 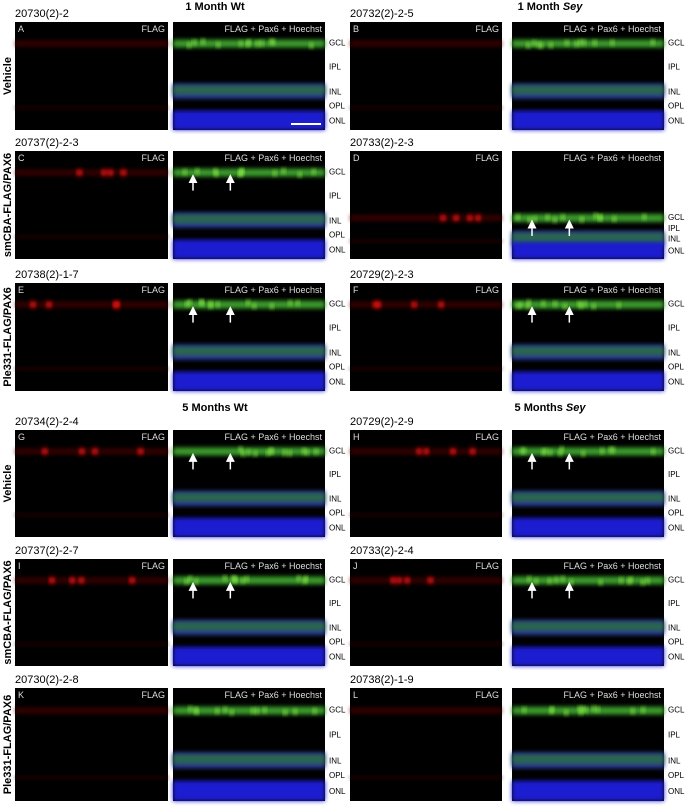 I want to click on panel-letter: H, so click(x=356, y=437).